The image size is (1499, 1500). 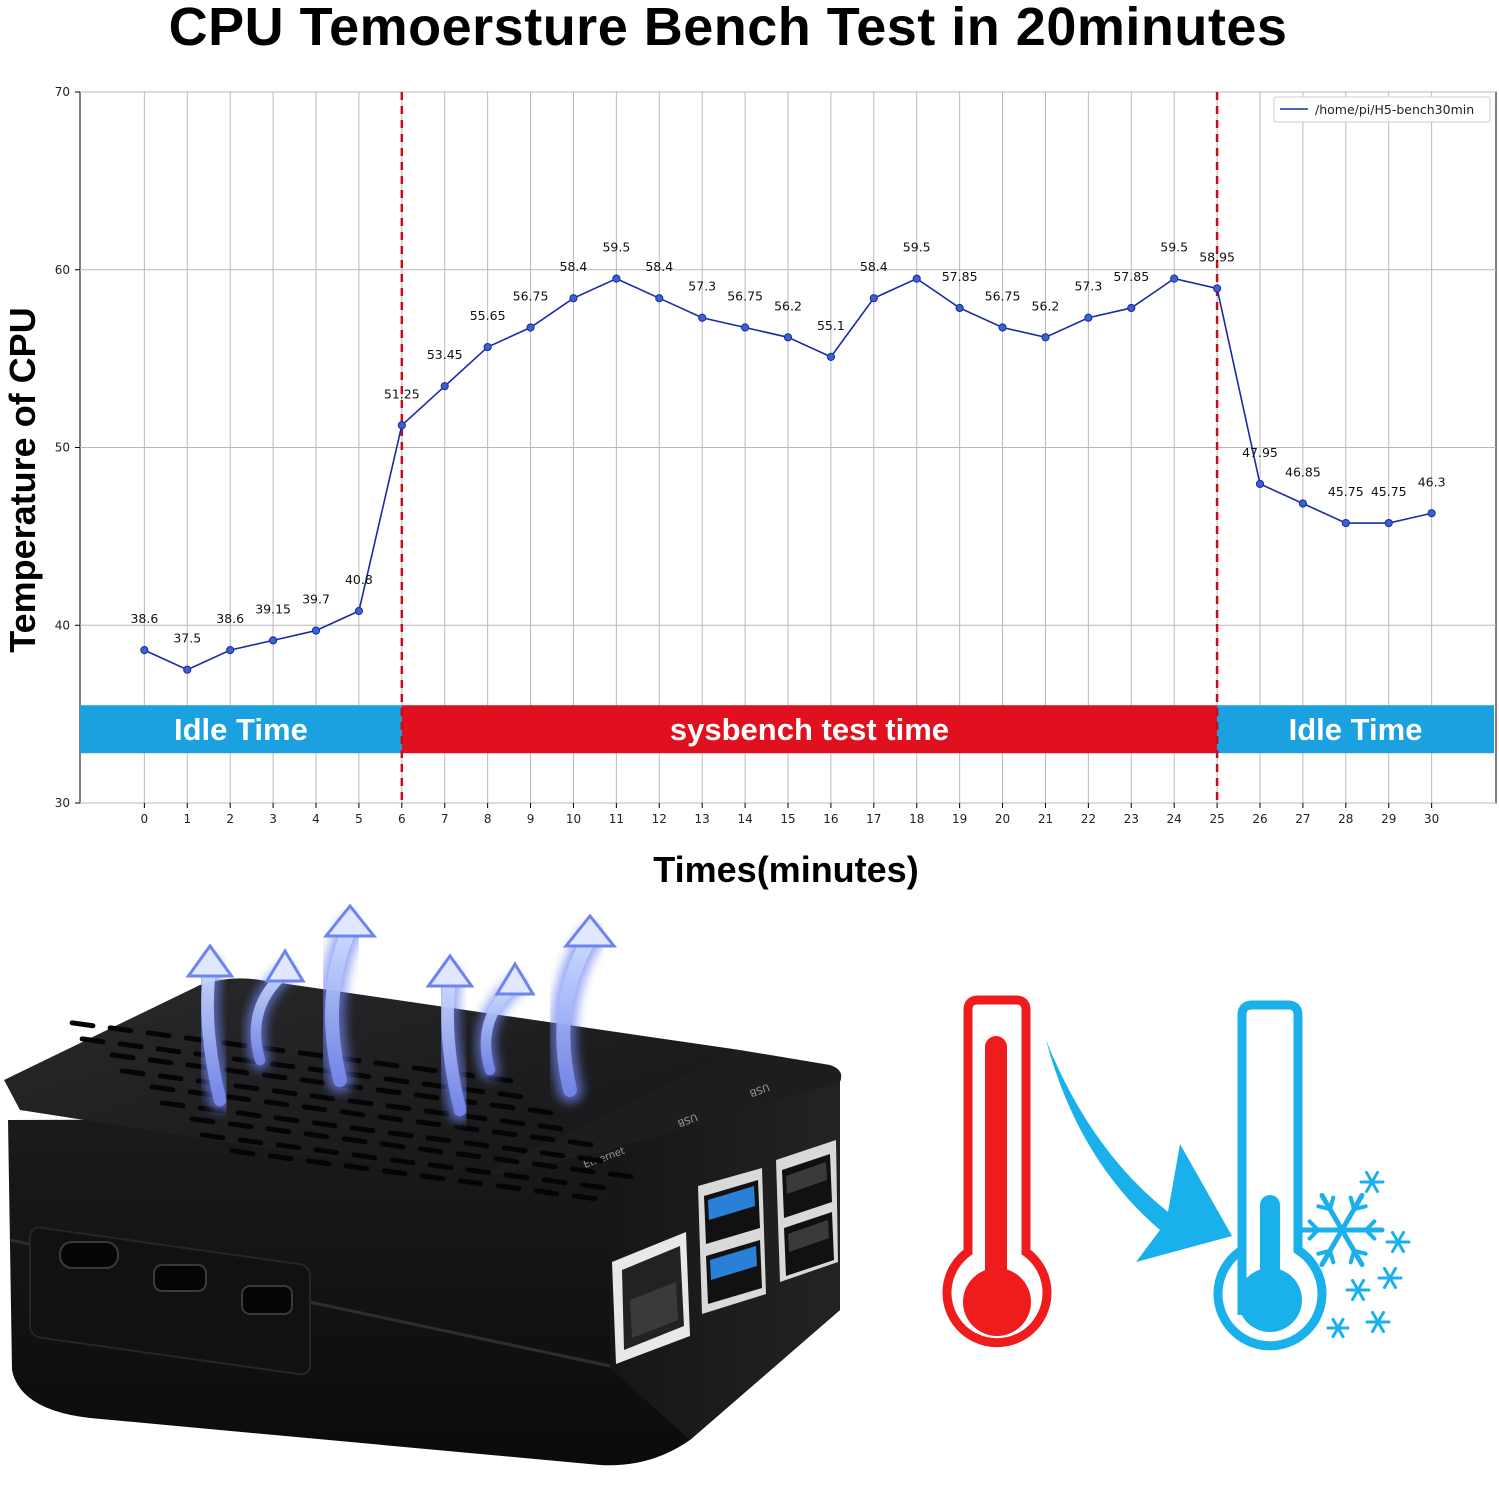 I want to click on x-tick-label-21: 21, so click(x=1045, y=819).